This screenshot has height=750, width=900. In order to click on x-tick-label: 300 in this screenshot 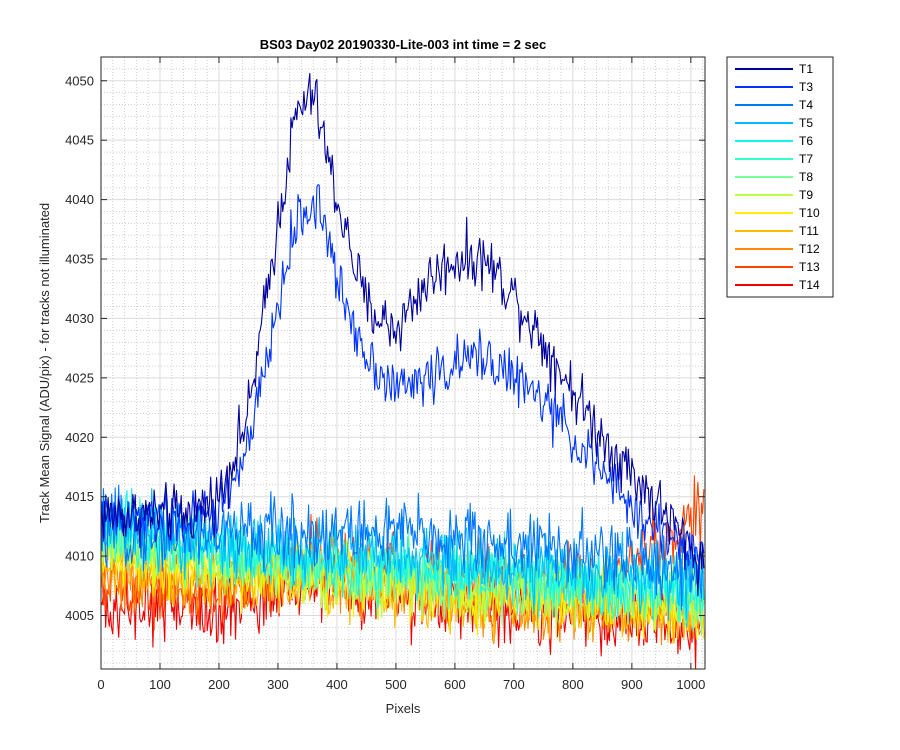, I will do `click(278, 684)`.